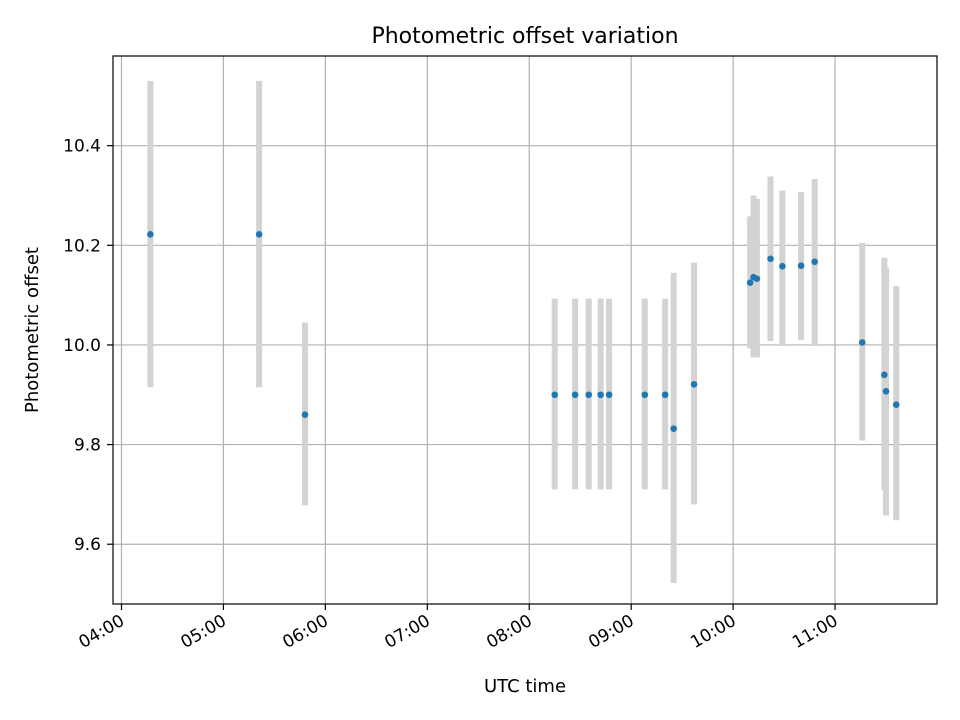 The width and height of the screenshot is (960, 720). Describe the element at coordinates (203, 632) in the screenshot. I see `x-tick-label: 05:00` at that location.